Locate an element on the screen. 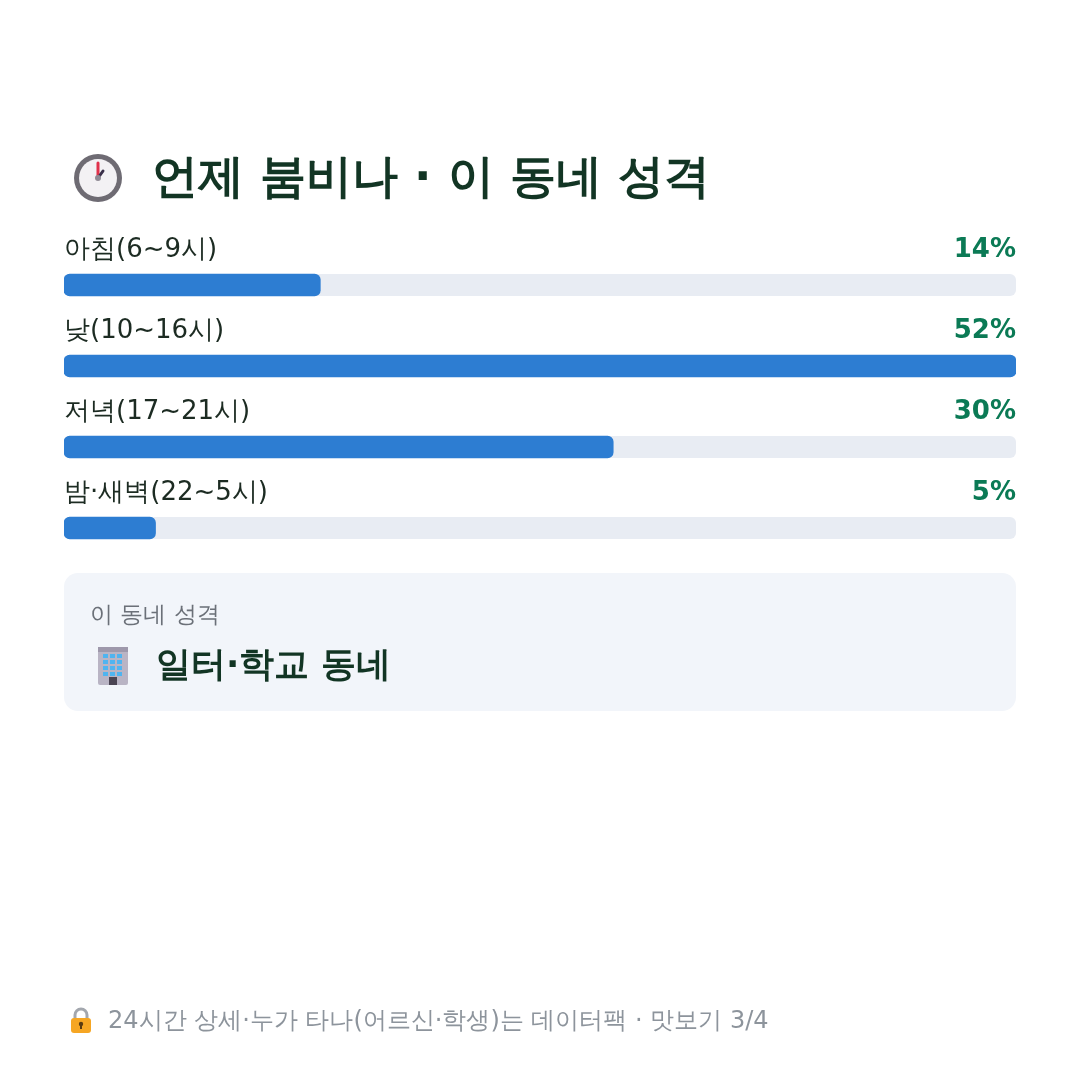 The width and height of the screenshot is (1080, 1080). chart-title: 언제 붐비나 · 이 동네 성격 is located at coordinates (431, 176).